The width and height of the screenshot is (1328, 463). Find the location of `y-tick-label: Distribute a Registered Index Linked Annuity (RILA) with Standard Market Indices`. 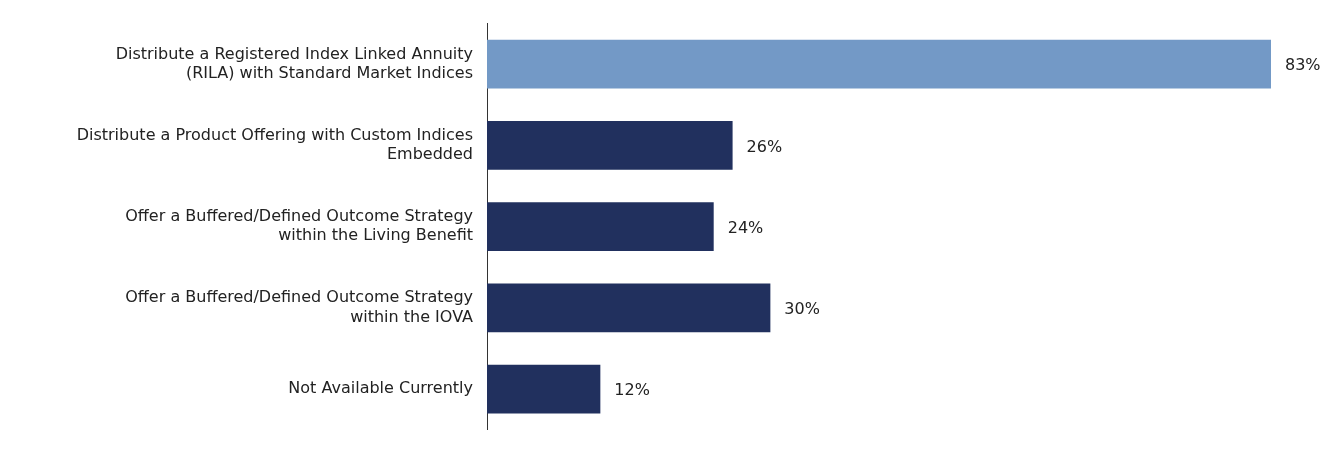

y-tick-label: Distribute a Registered Index Linked Annuity (RILA) with Standard Market Indices is located at coordinates (294, 62).